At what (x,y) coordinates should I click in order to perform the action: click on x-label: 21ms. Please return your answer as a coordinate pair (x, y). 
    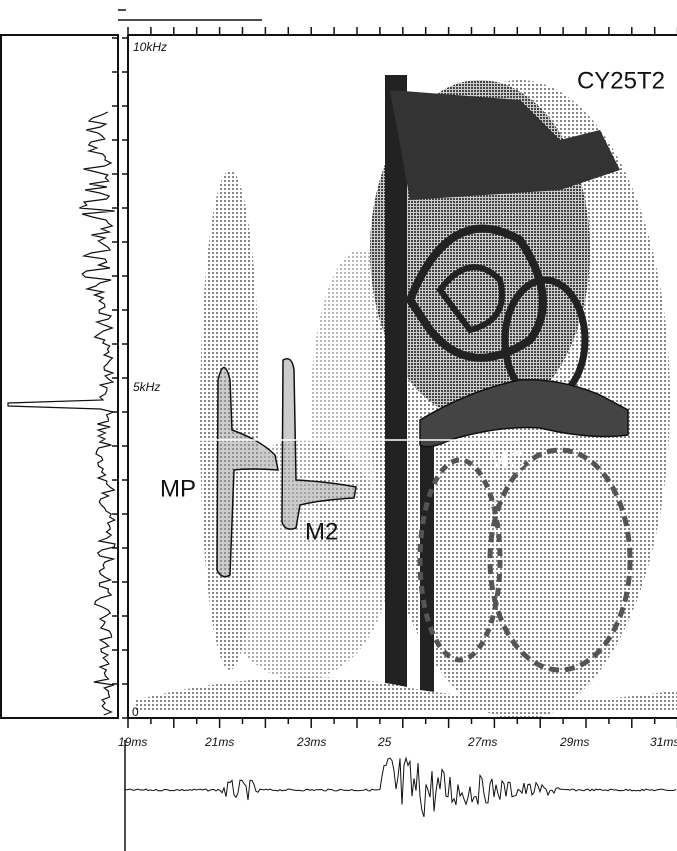
    Looking at the image, I should click on (219, 742).